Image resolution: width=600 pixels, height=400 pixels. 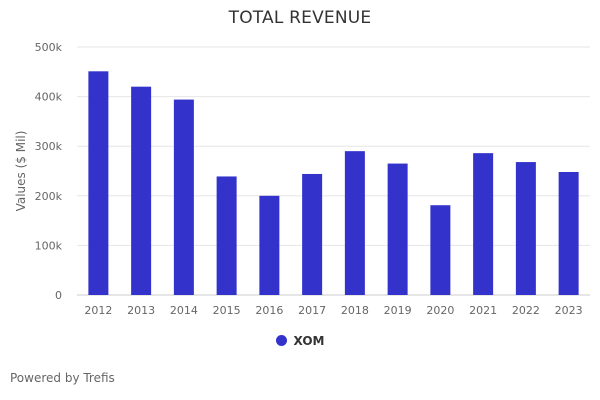 I want to click on bar-2020, so click(x=440, y=250).